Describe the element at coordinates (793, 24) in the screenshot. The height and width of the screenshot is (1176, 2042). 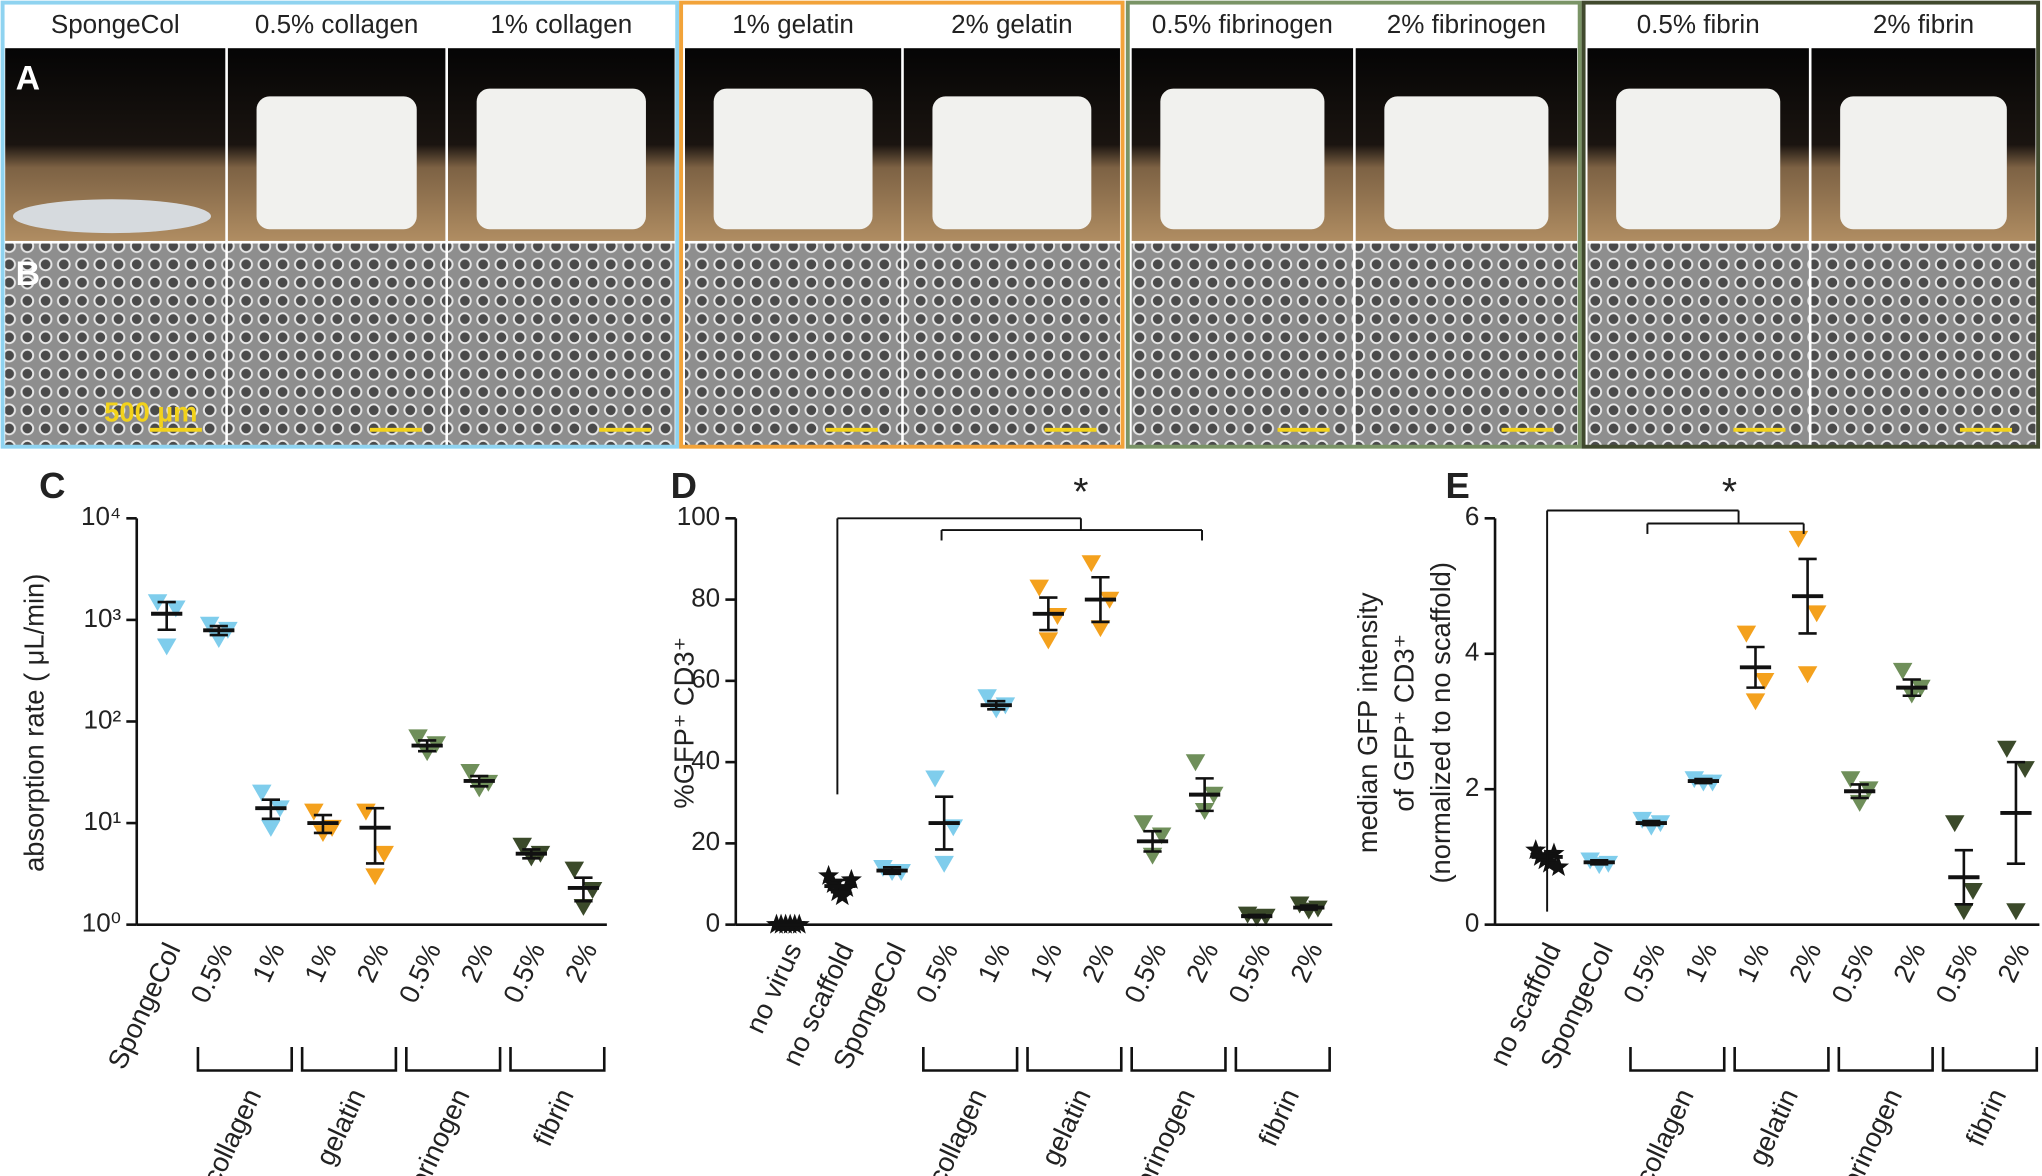
I see `sample-label: 1% gelatin` at that location.